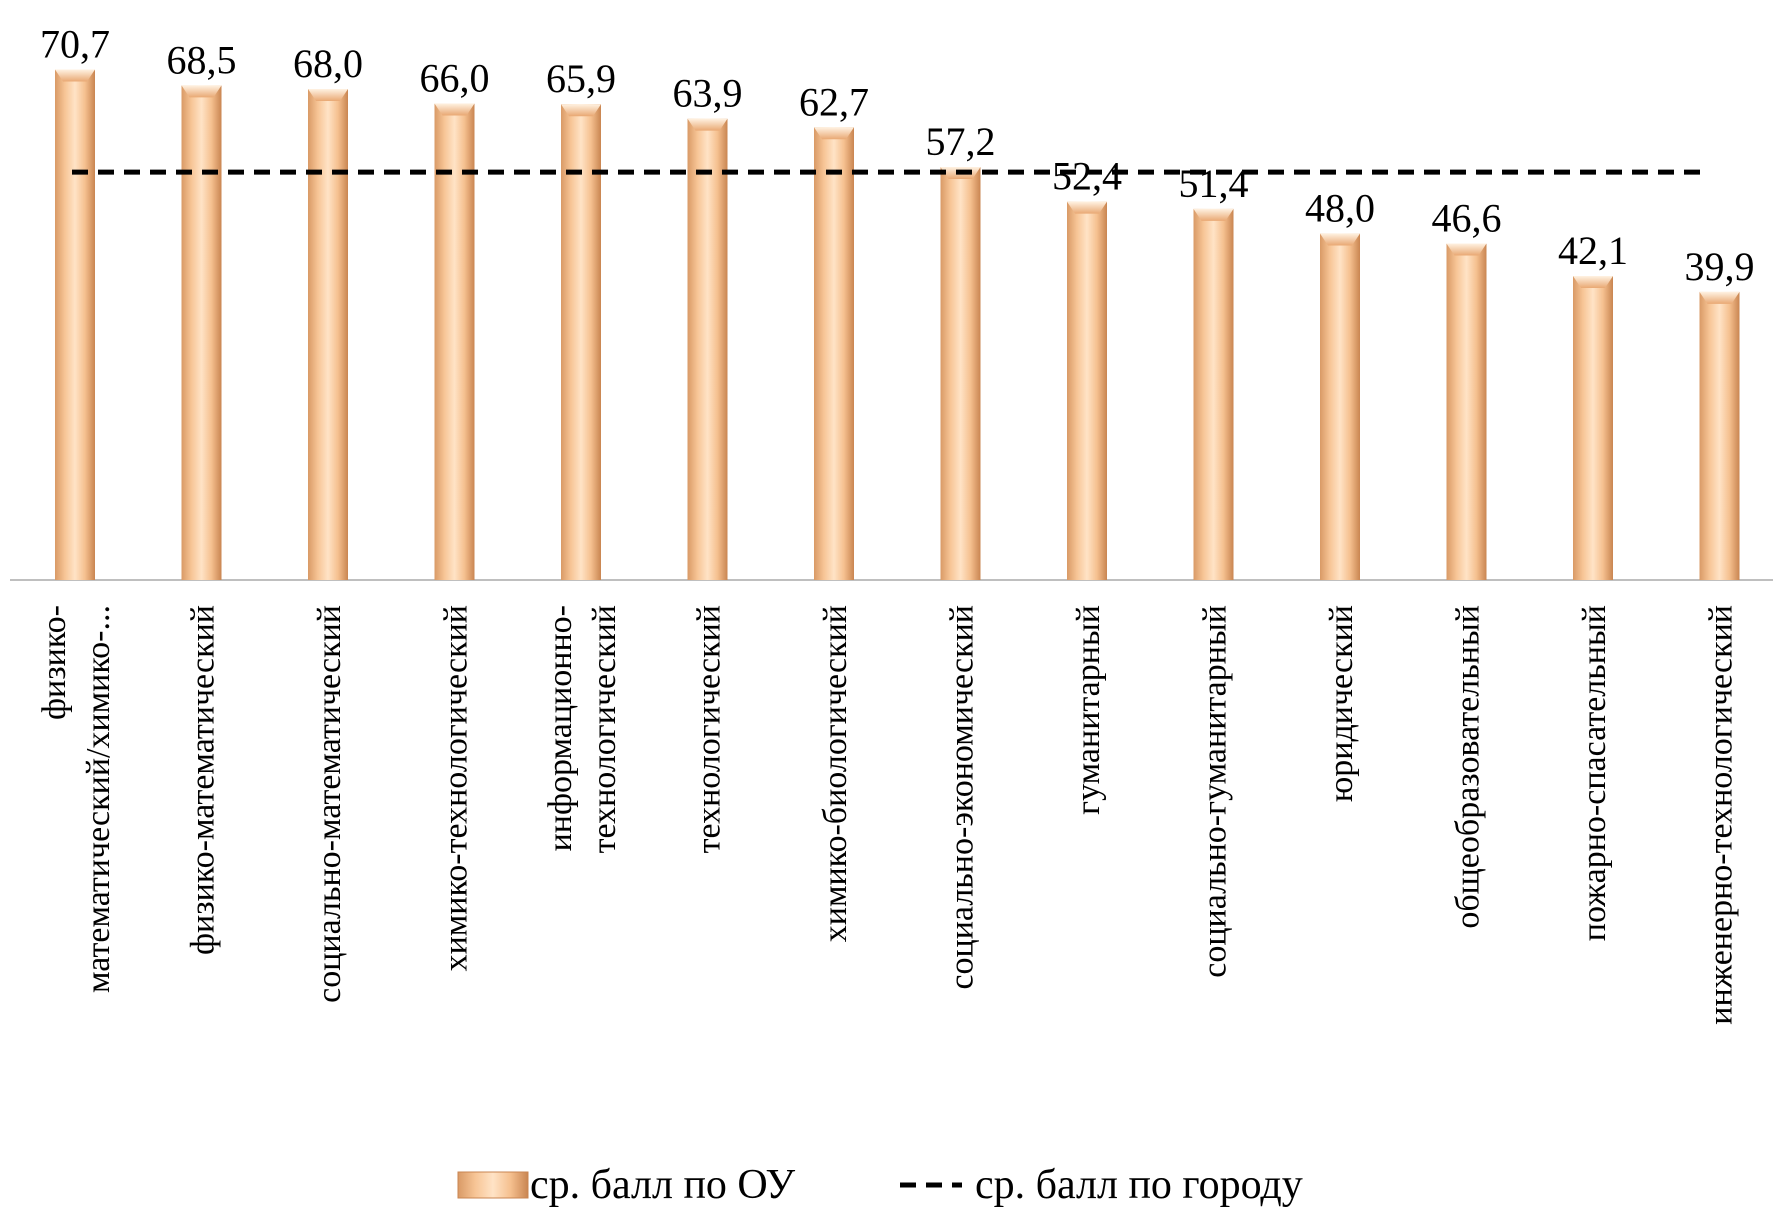 This screenshot has width=1773, height=1213. Describe the element at coordinates (1594, 773) in the screenshot. I see `category-label: пожарно-спасательный` at that location.